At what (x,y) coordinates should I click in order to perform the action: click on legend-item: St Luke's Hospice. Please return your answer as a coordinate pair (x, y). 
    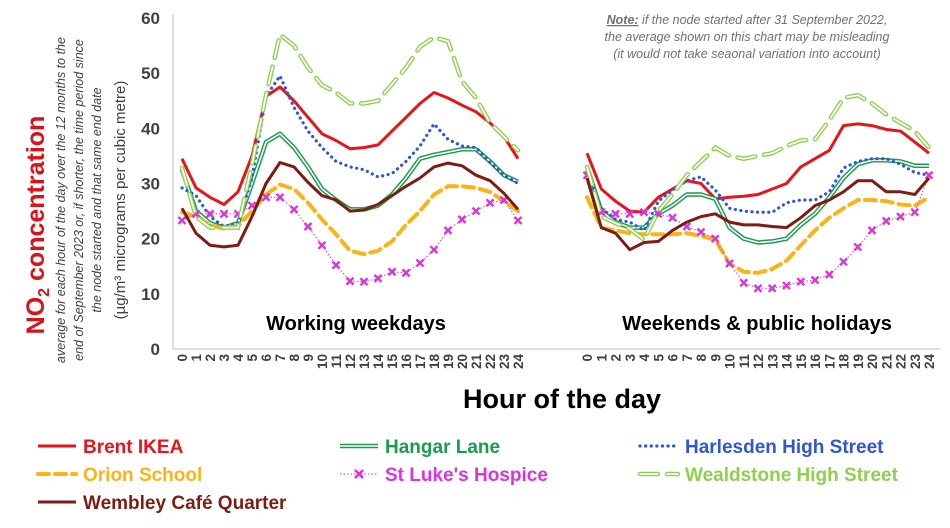
    Looking at the image, I should click on (444, 475).